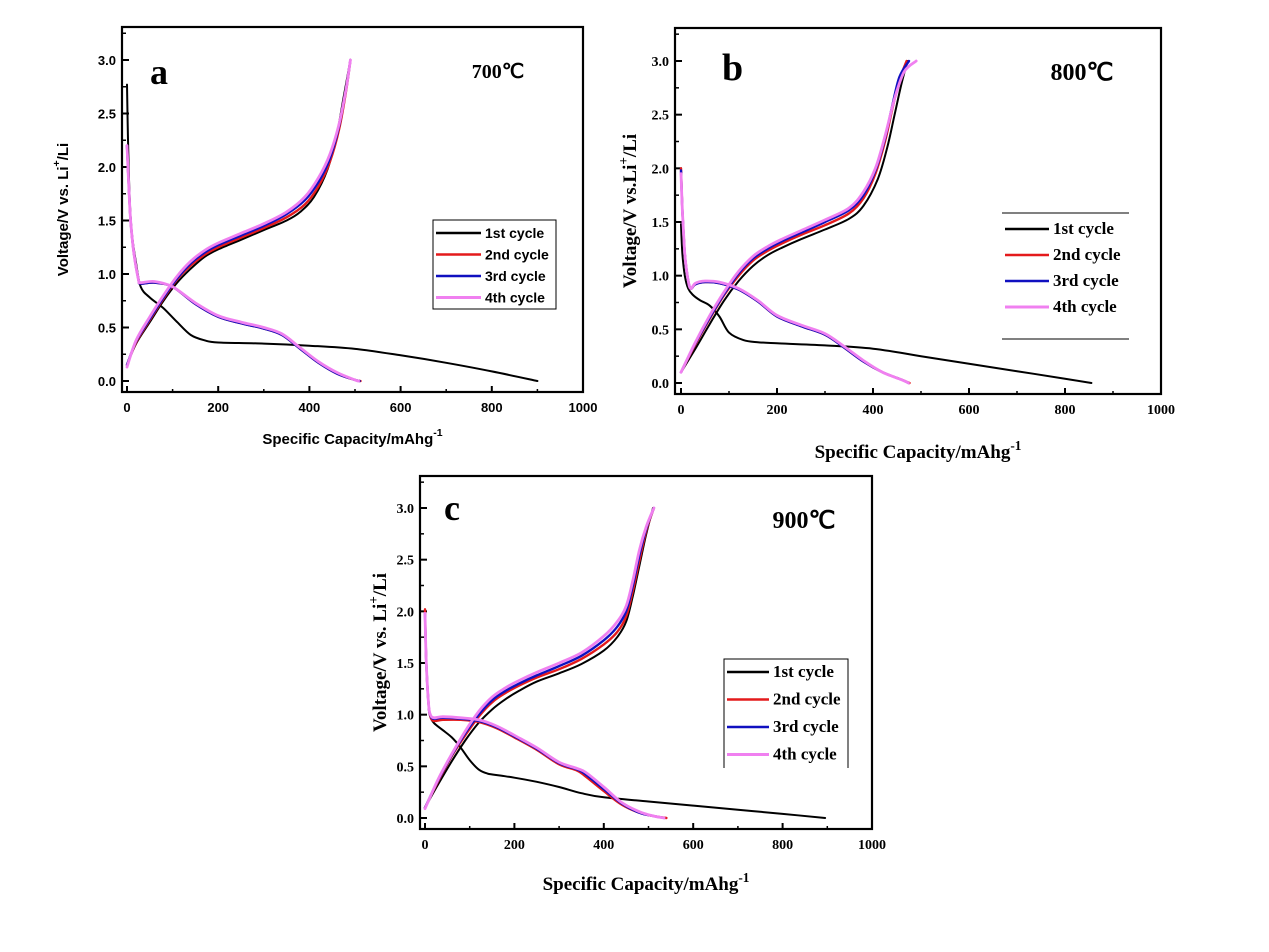  What do you see at coordinates (628, 211) in the screenshot?
I see `y-axis-label: Voltage/V vs.Li+/Li` at bounding box center [628, 211].